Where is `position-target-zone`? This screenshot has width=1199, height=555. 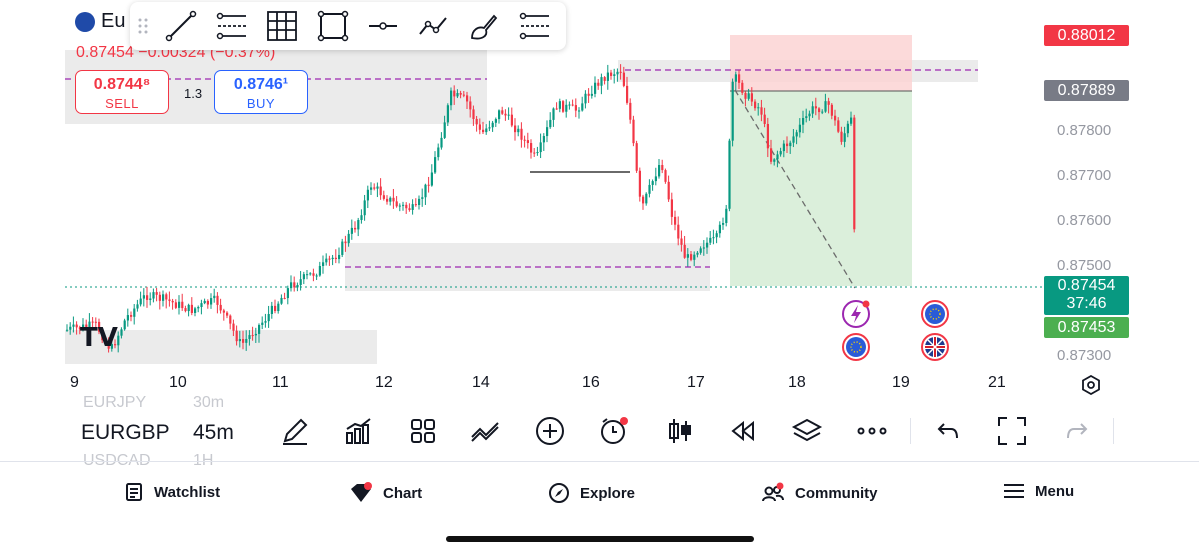
position-target-zone is located at coordinates (821, 188).